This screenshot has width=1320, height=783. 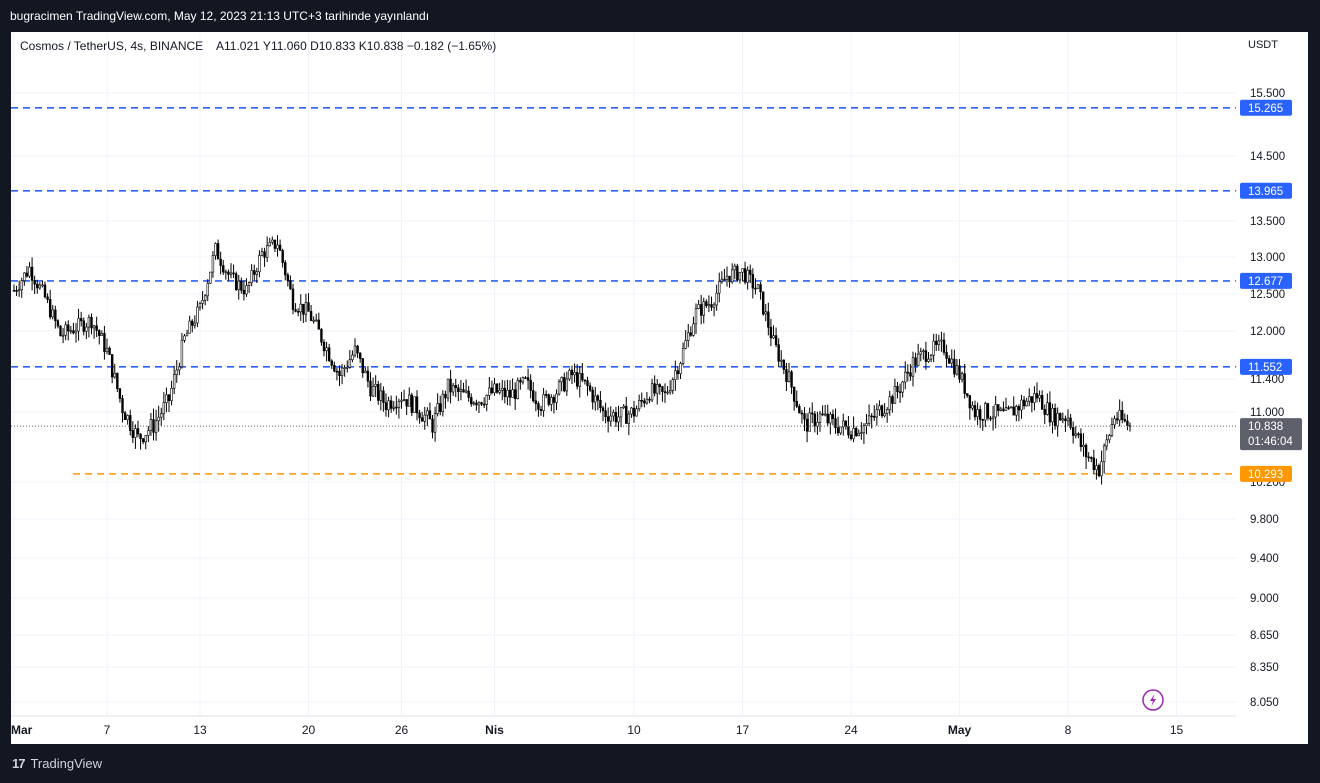 What do you see at coordinates (57, 763) in the screenshot?
I see `tradingview-brand: 17 TradingView` at bounding box center [57, 763].